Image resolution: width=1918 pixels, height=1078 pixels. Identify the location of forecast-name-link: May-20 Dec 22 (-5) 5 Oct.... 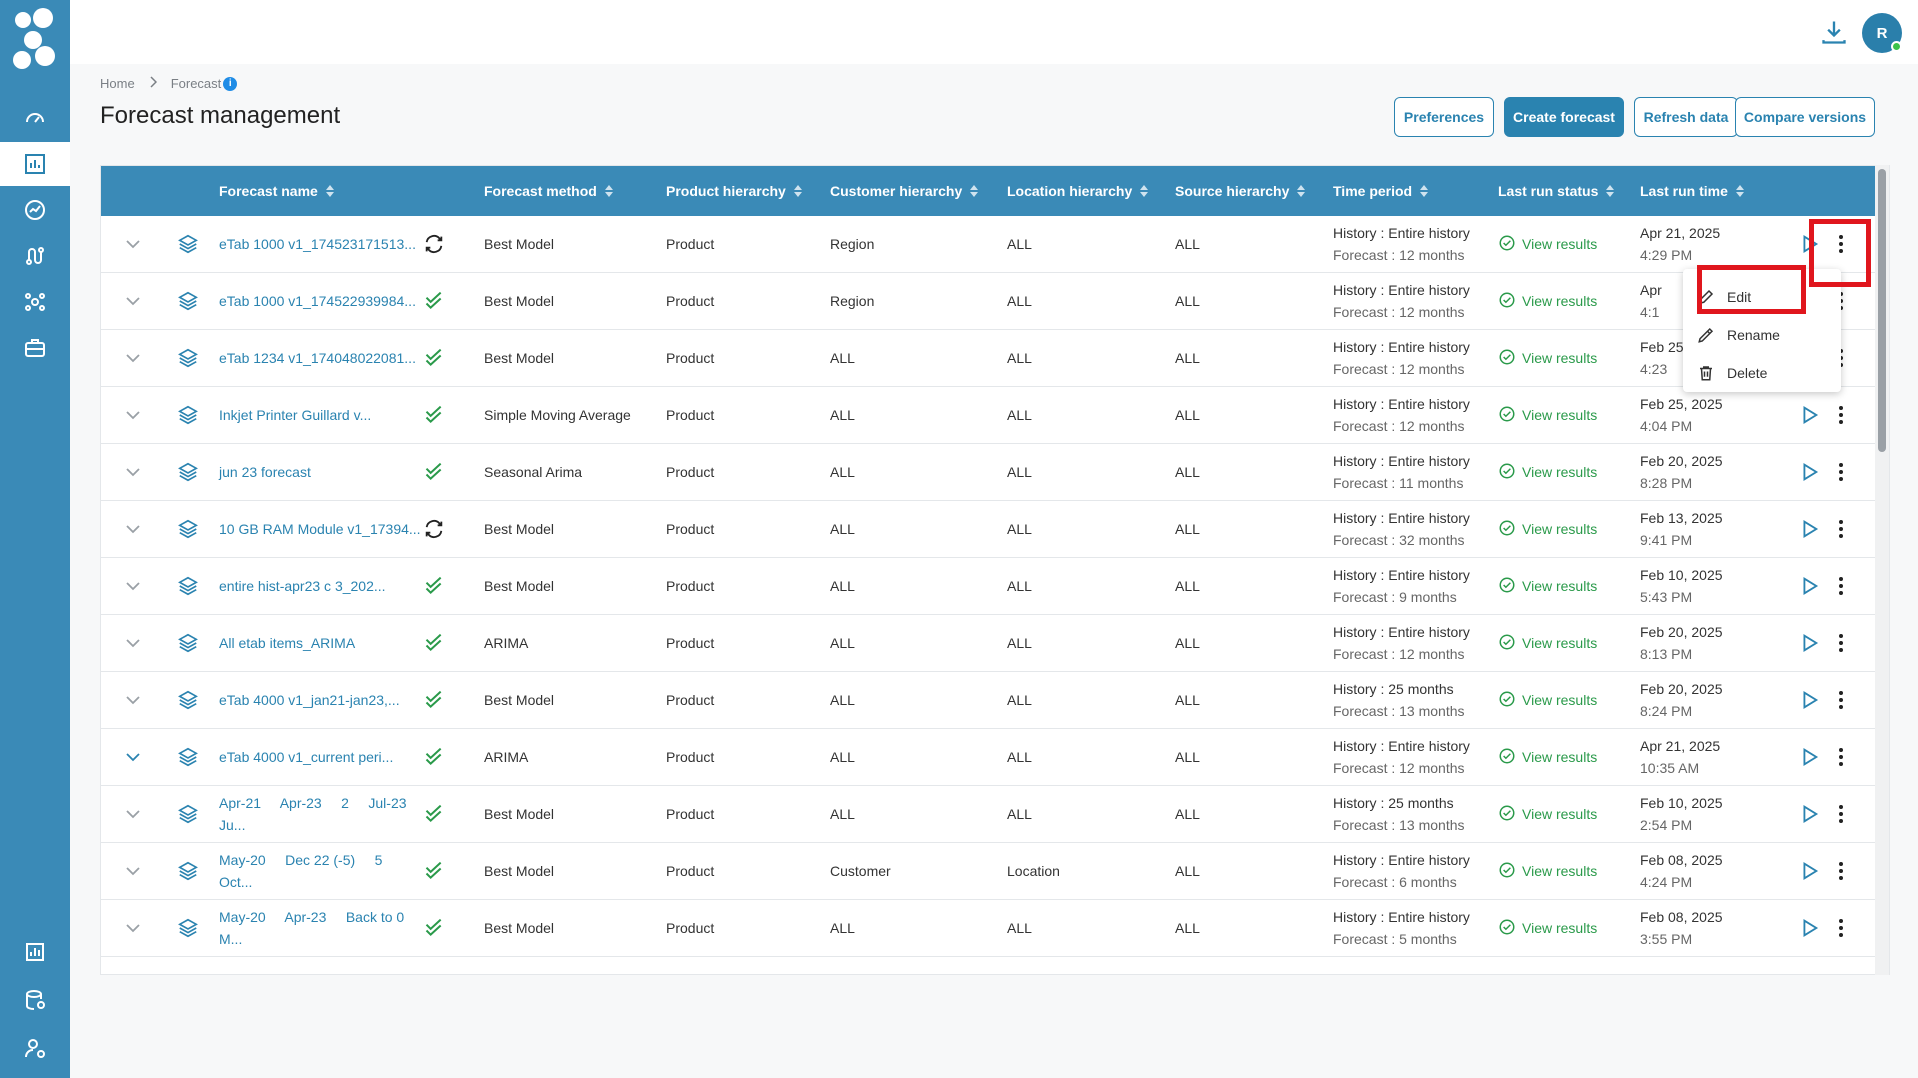
(319, 871).